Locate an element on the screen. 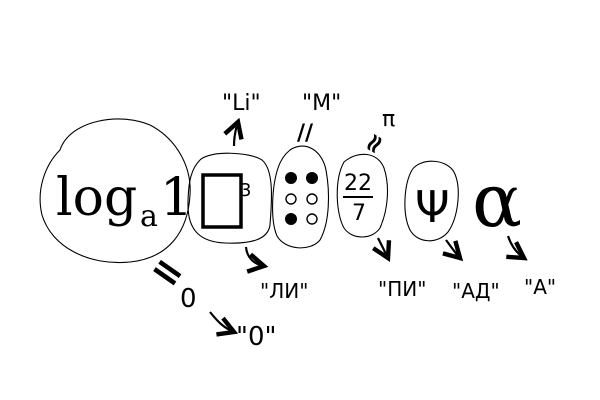 This screenshot has width=600, height=400. fraction-denominator: 7 is located at coordinates (359, 213).